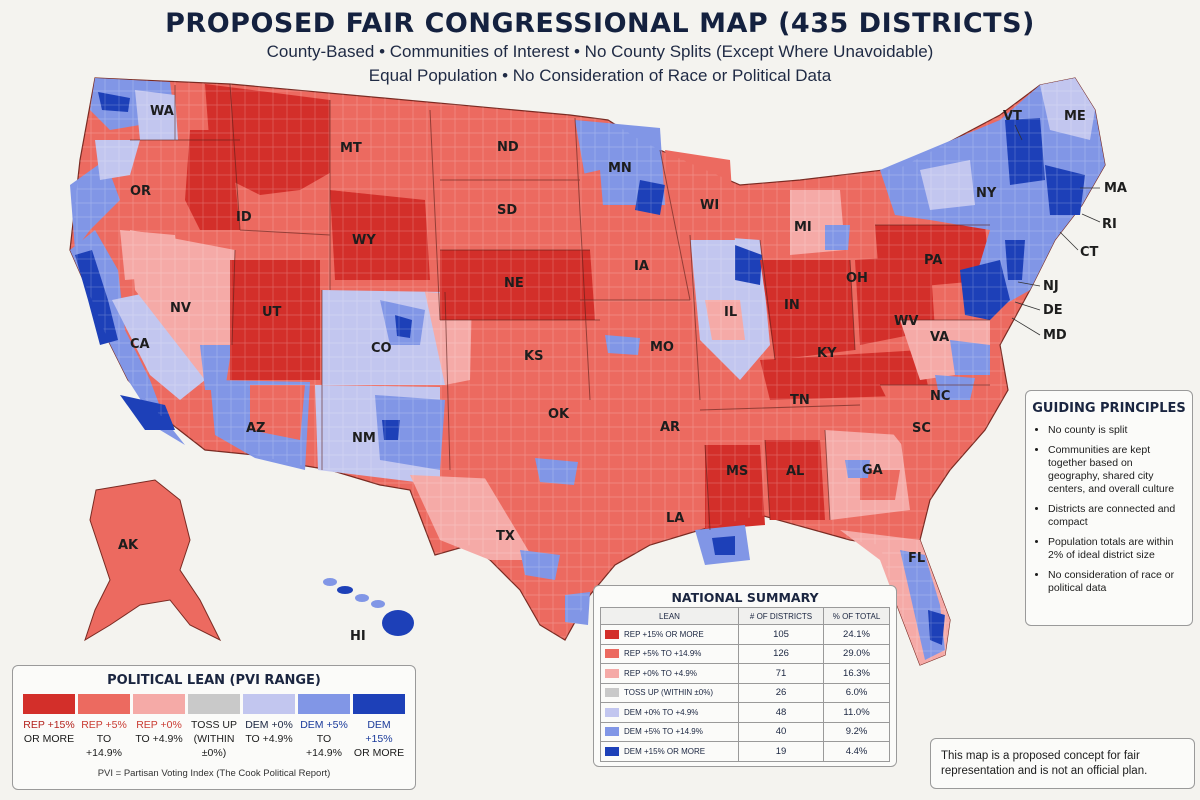 The width and height of the screenshot is (1200, 800). I want to click on legend-color-bars, so click(214, 704).